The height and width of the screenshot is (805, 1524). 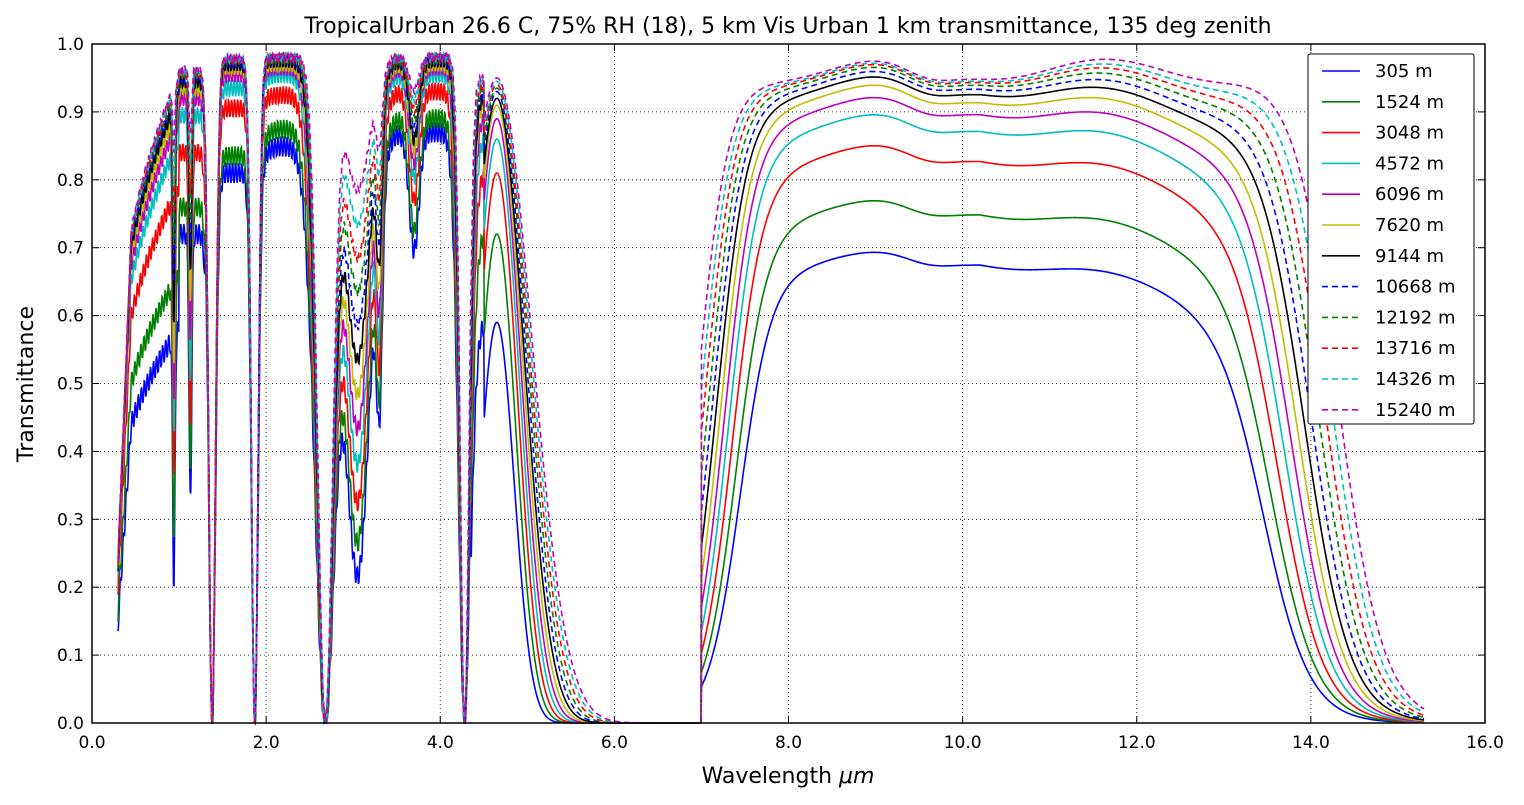 I want to click on x-tick-label: 2.0, so click(x=266, y=743).